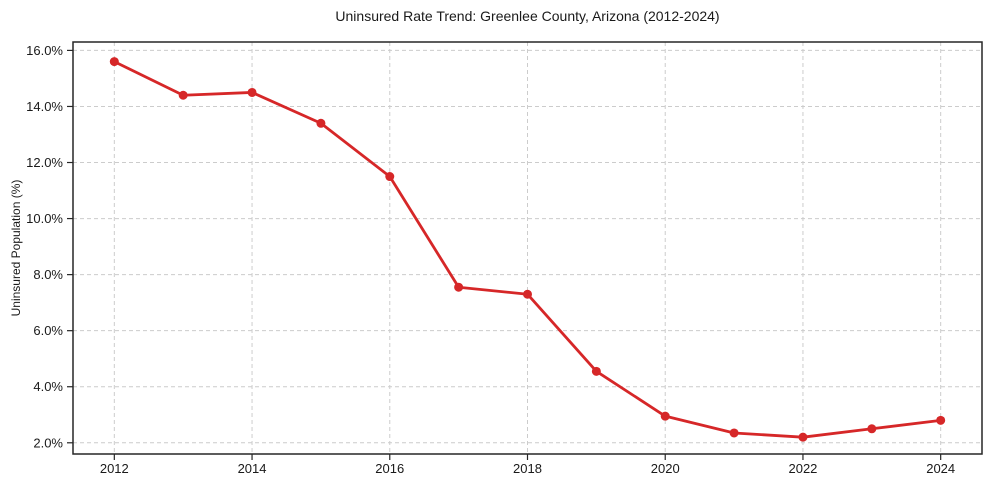 The height and width of the screenshot is (490, 989). What do you see at coordinates (803, 437) in the screenshot?
I see `data-point-2022` at bounding box center [803, 437].